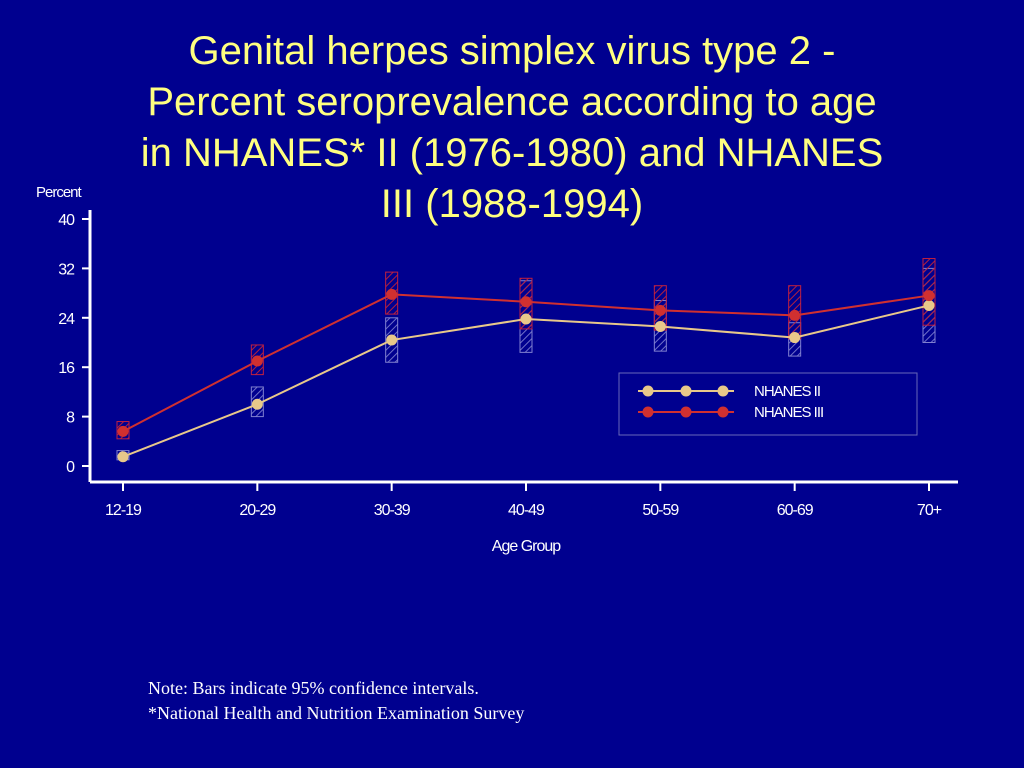  What do you see at coordinates (66, 319) in the screenshot?
I see `y-tick-label: 24` at bounding box center [66, 319].